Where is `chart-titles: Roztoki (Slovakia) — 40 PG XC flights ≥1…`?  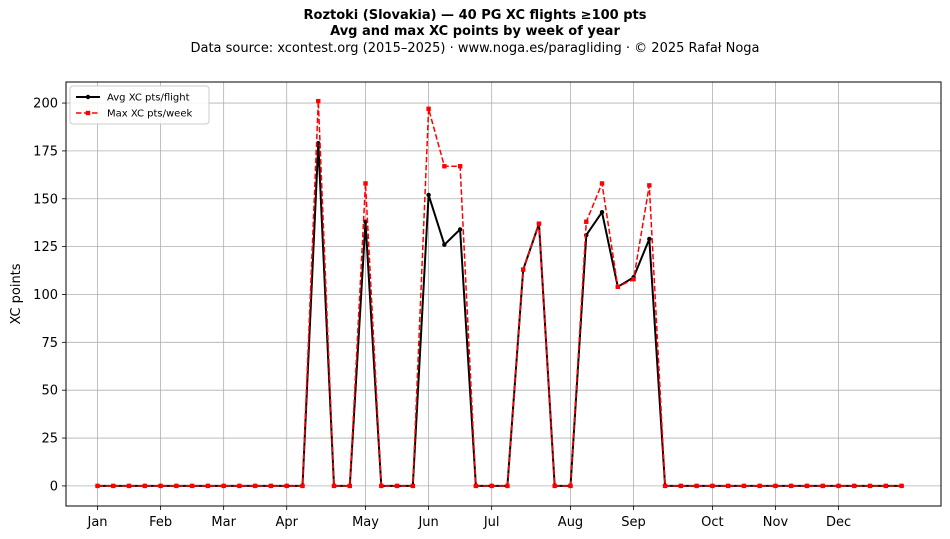 chart-titles: Roztoki (Slovakia) — 40 PG XC flights ≥1… is located at coordinates (475, 33).